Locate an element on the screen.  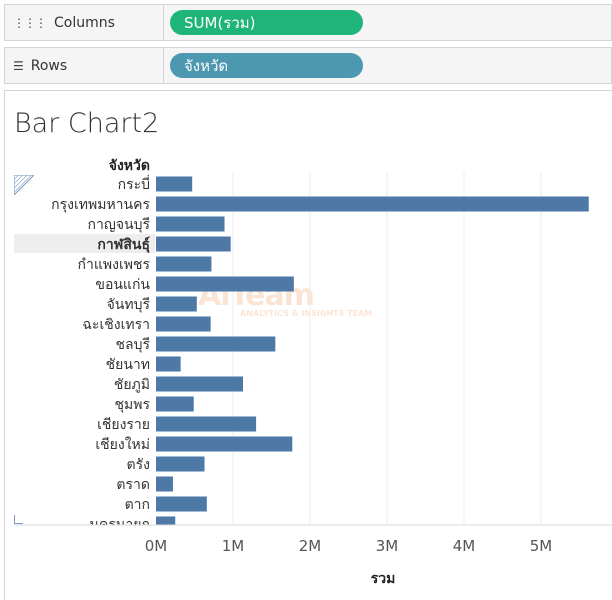
category-label: ขอนแก่น is located at coordinates (122, 285).